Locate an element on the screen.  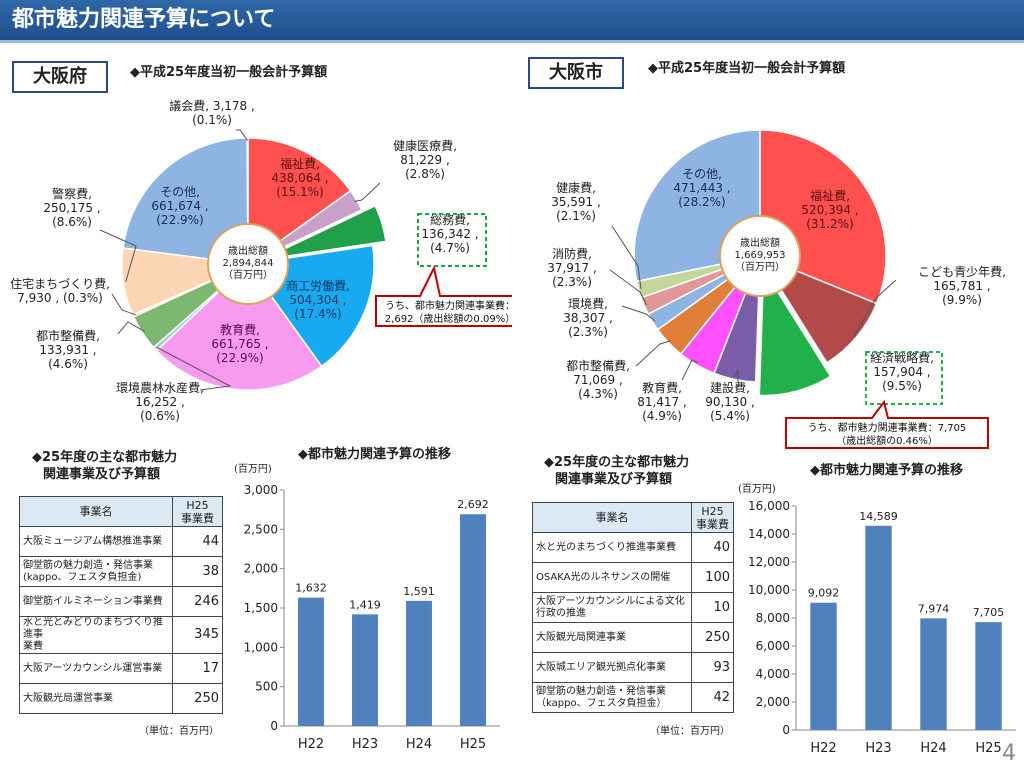
project-name-line: 大阪観光局運営事業 is located at coordinates (68, 698).